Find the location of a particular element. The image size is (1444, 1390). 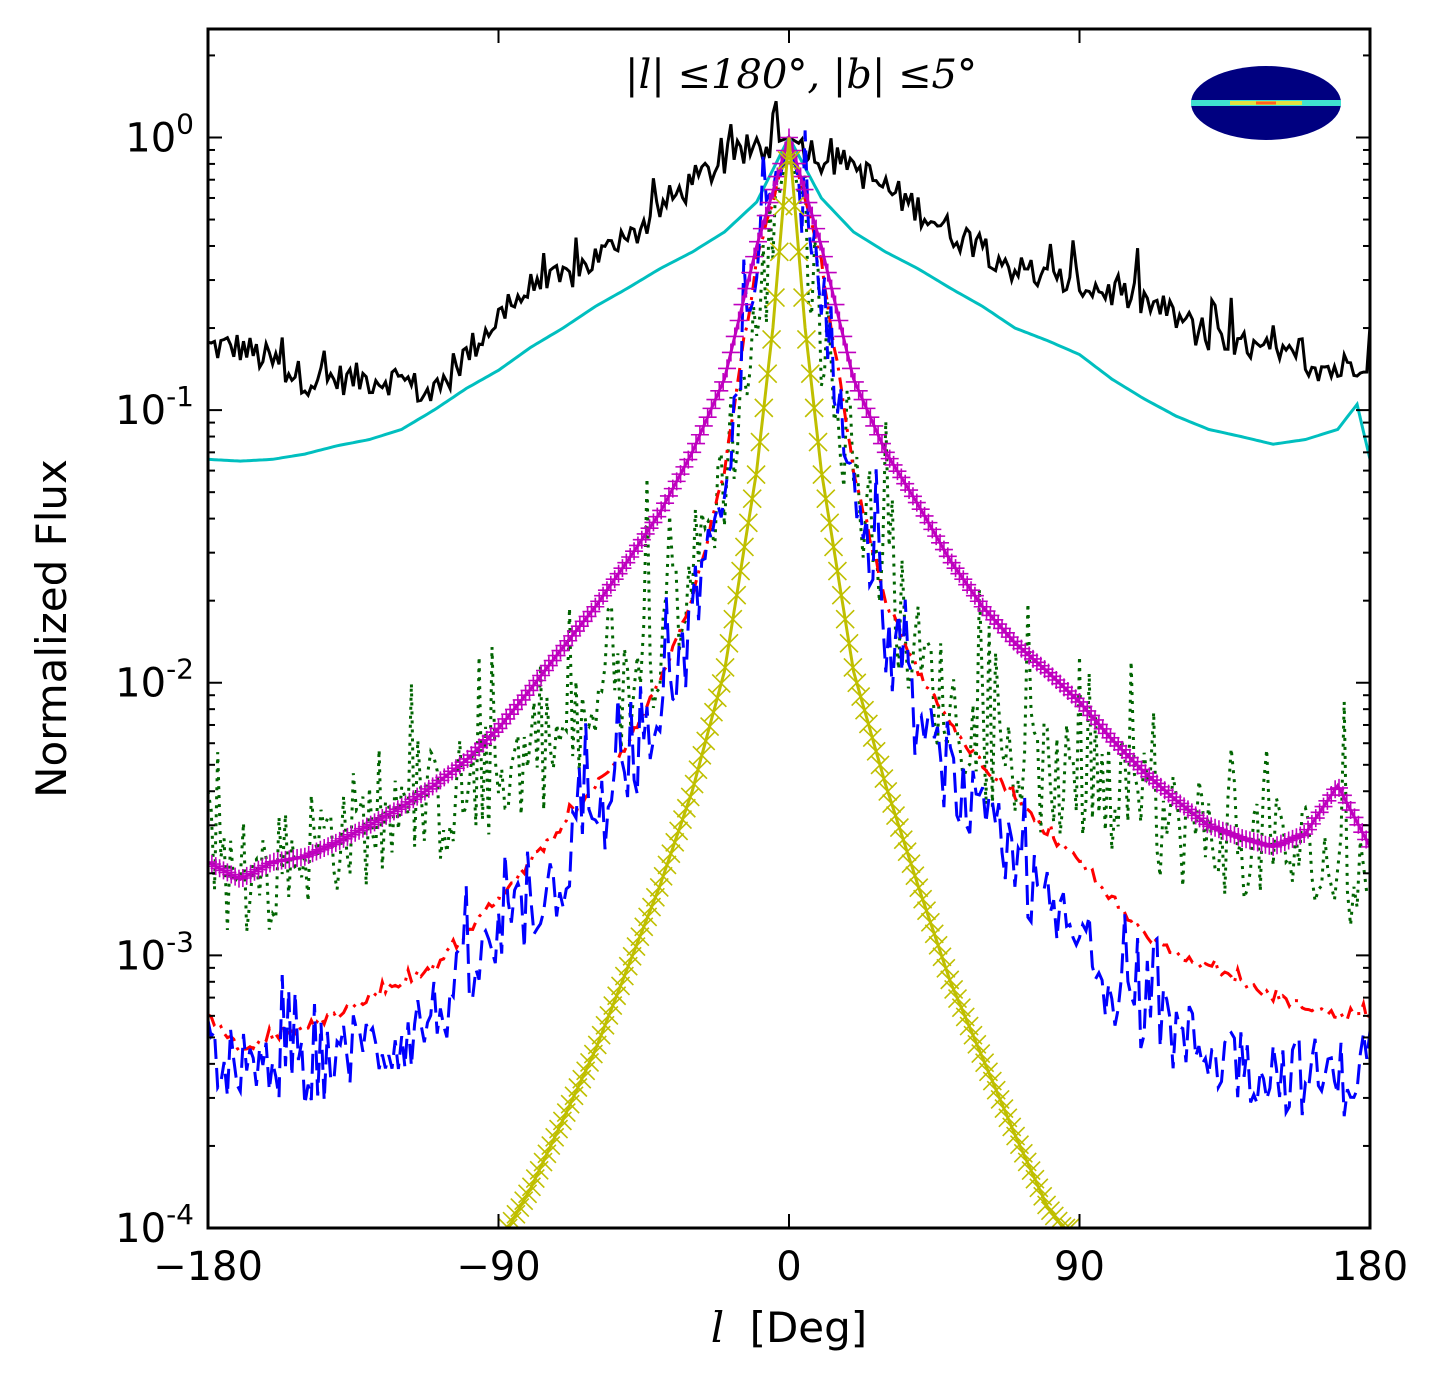

x-tick-label: −180 is located at coordinates (208, 1267).